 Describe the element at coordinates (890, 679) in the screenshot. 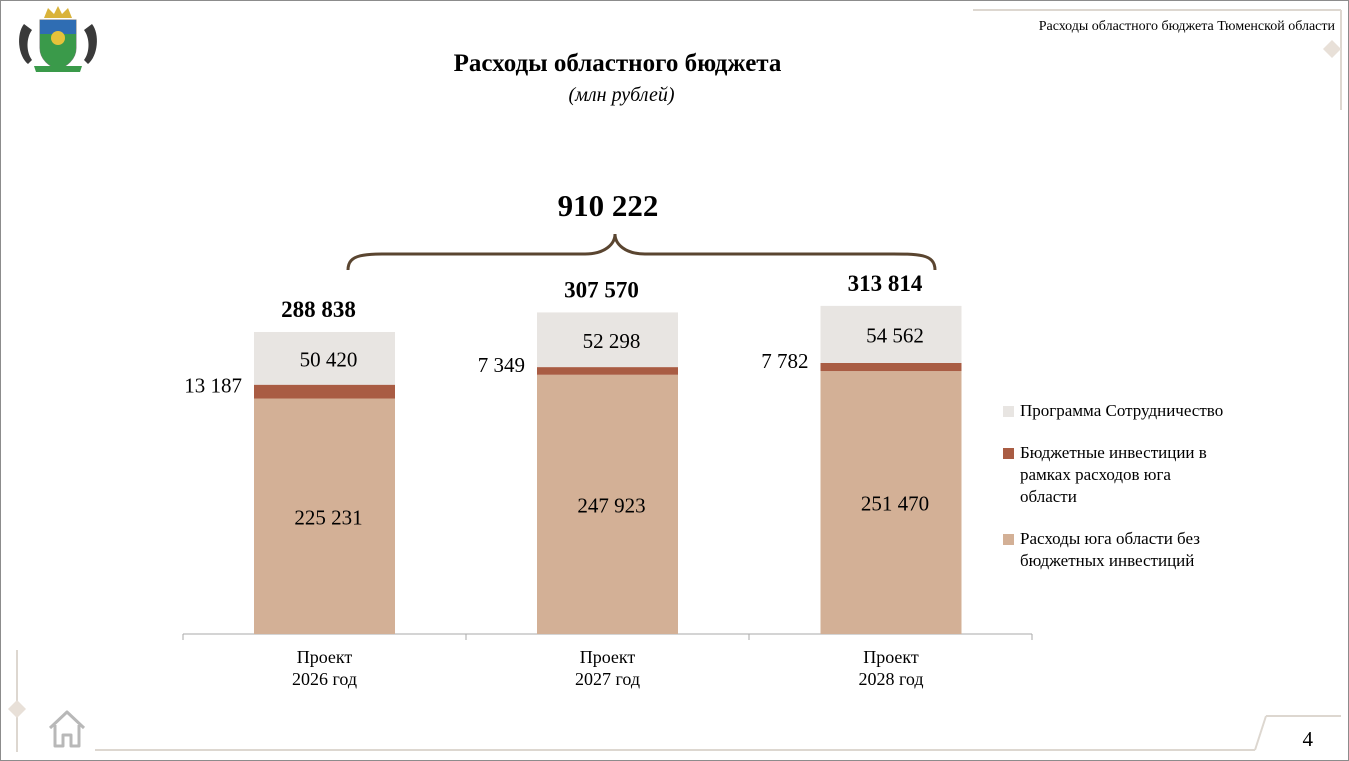

I see `x-tick-label: 2028 год` at that location.